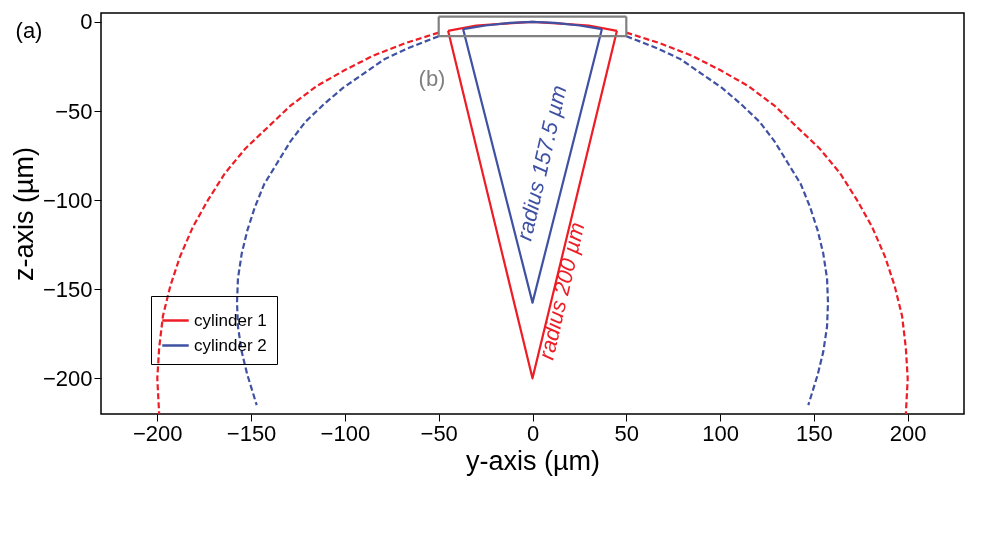 This screenshot has height=543, width=1005. Describe the element at coordinates (814, 433) in the screenshot. I see `x-tick-label: 150` at that location.